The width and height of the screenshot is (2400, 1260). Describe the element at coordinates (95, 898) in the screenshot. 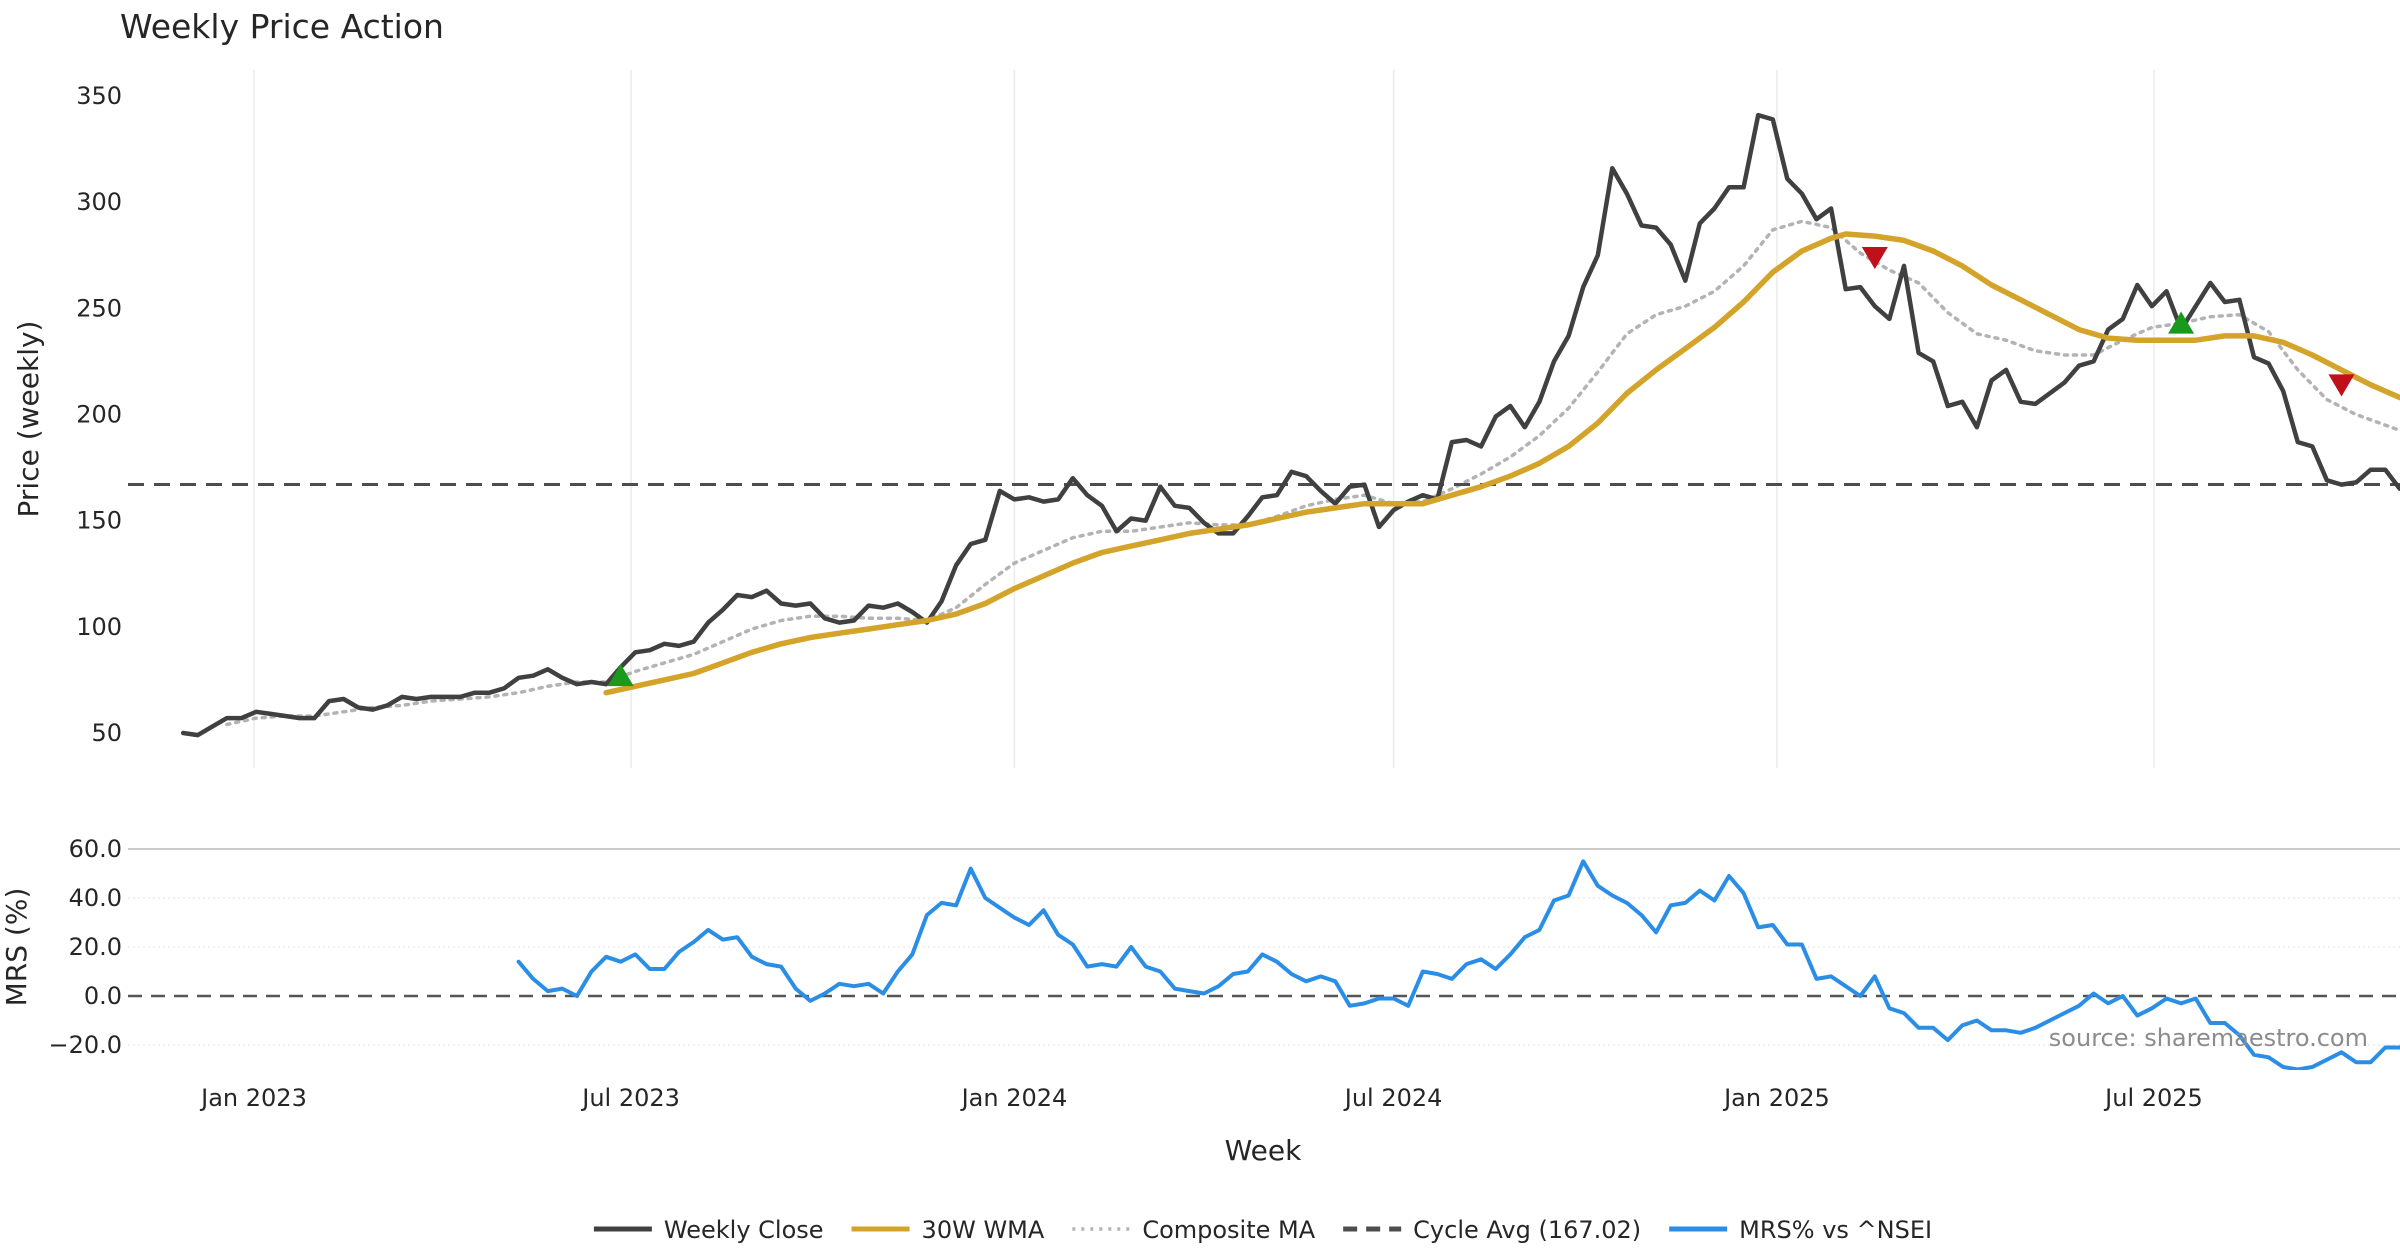

I see `mrs-y-tick-1: 40.0` at that location.